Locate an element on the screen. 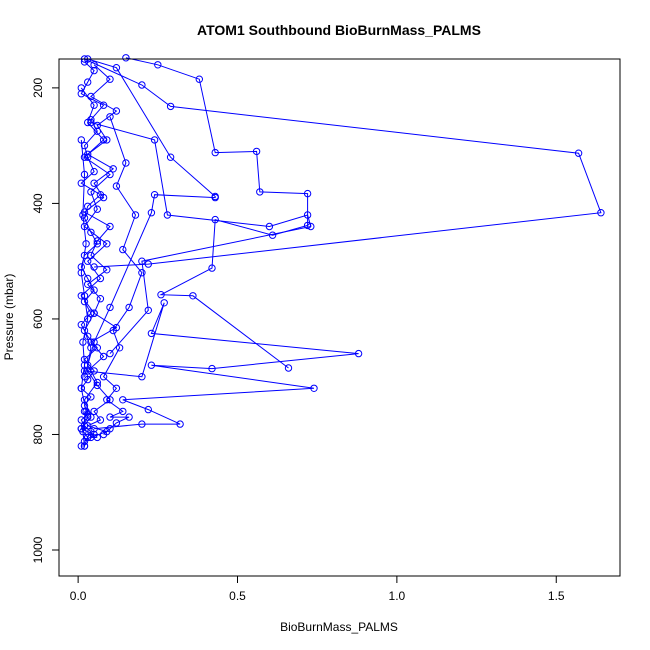  y-axis-label: Pressure (mbar) is located at coordinates (9, 317).